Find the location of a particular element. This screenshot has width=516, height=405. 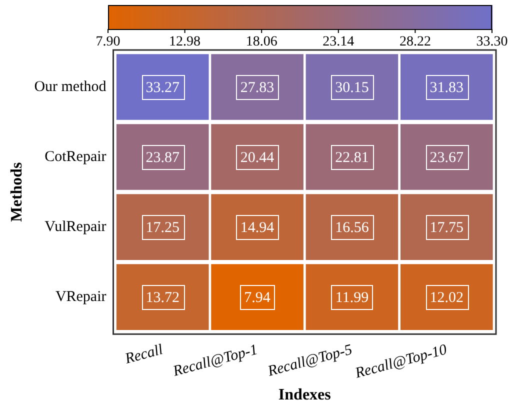

data-label: 17.75 is located at coordinates (447, 228).